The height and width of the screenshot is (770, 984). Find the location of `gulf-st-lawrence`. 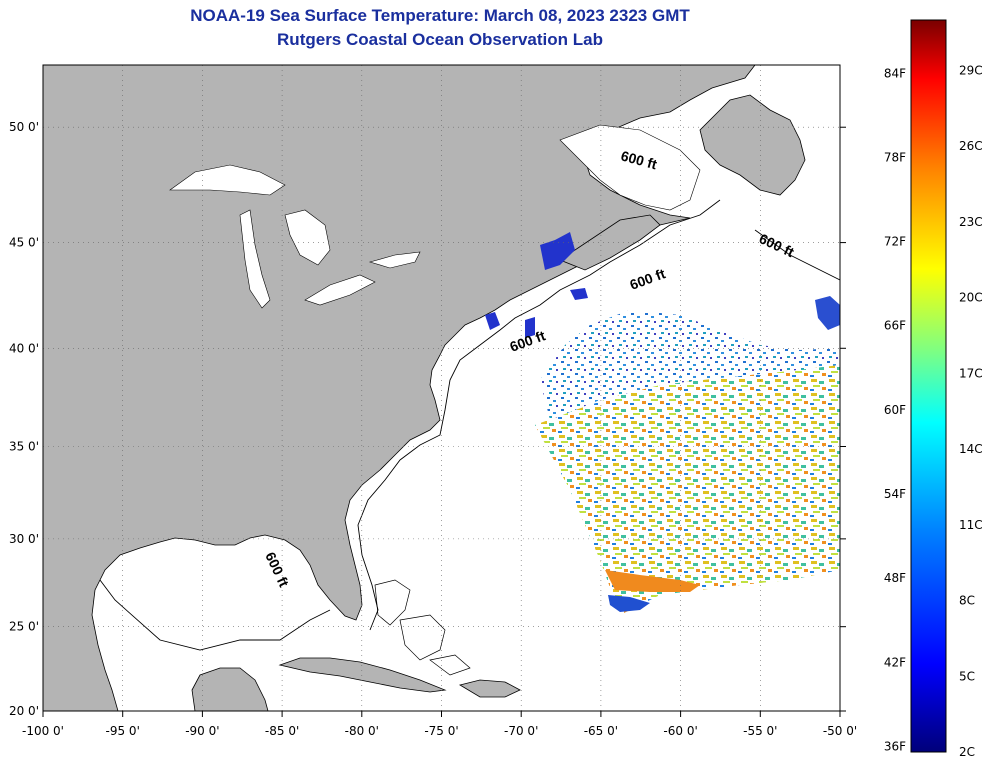

gulf-st-lawrence is located at coordinates (630, 167).